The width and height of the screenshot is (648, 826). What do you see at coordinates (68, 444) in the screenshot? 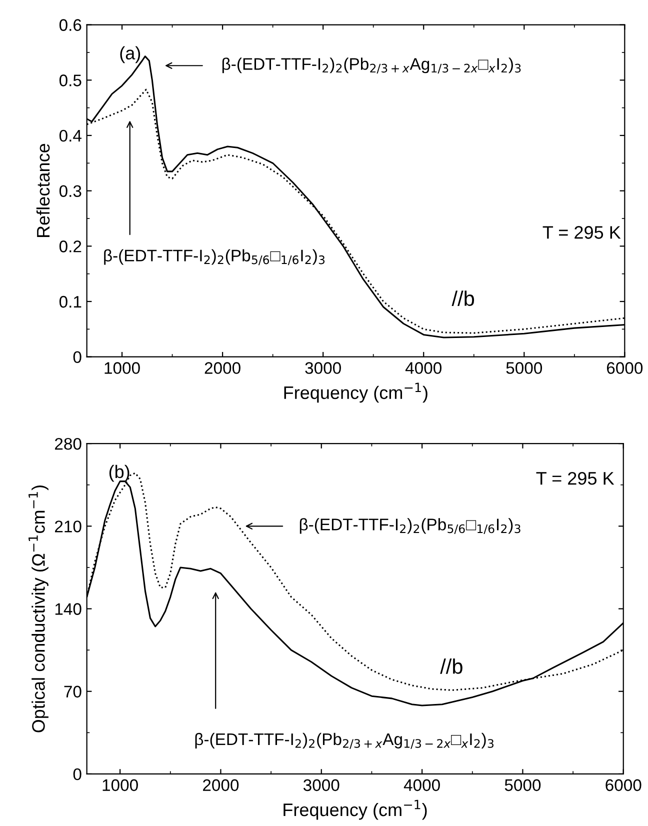
I see `y-tick-label: 280` at bounding box center [68, 444].